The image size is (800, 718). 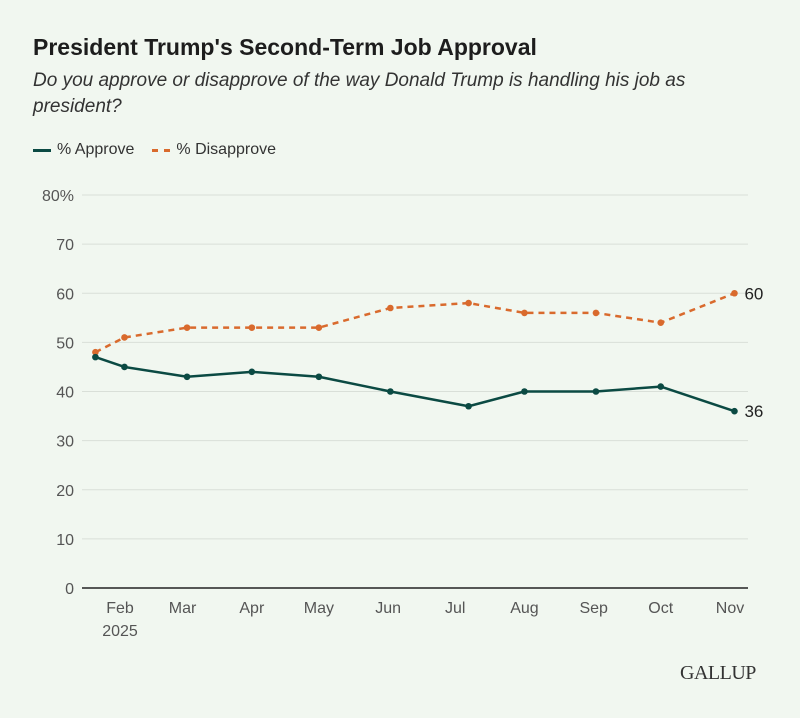 What do you see at coordinates (319, 608) in the screenshot?
I see `x-tick-label: May` at bounding box center [319, 608].